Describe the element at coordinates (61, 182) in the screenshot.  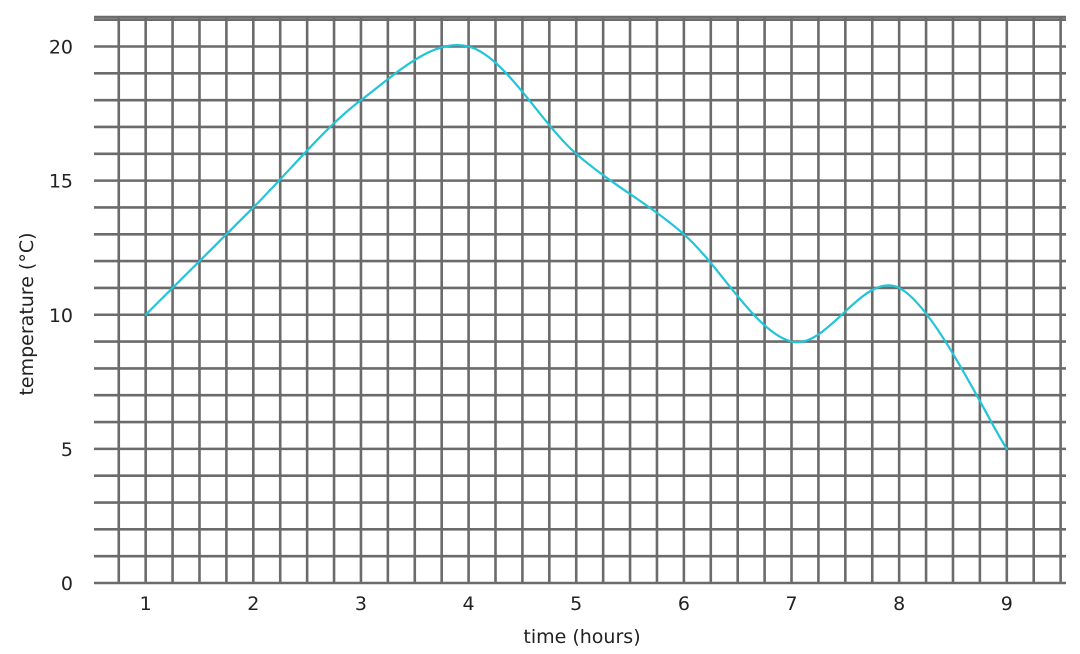
I see `y-tick-label: 15` at that location.